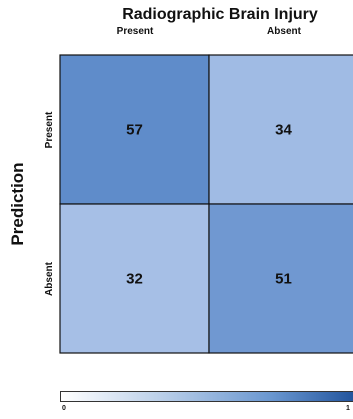  I want to click on matrix-cell-present-absent, so click(280, 129).